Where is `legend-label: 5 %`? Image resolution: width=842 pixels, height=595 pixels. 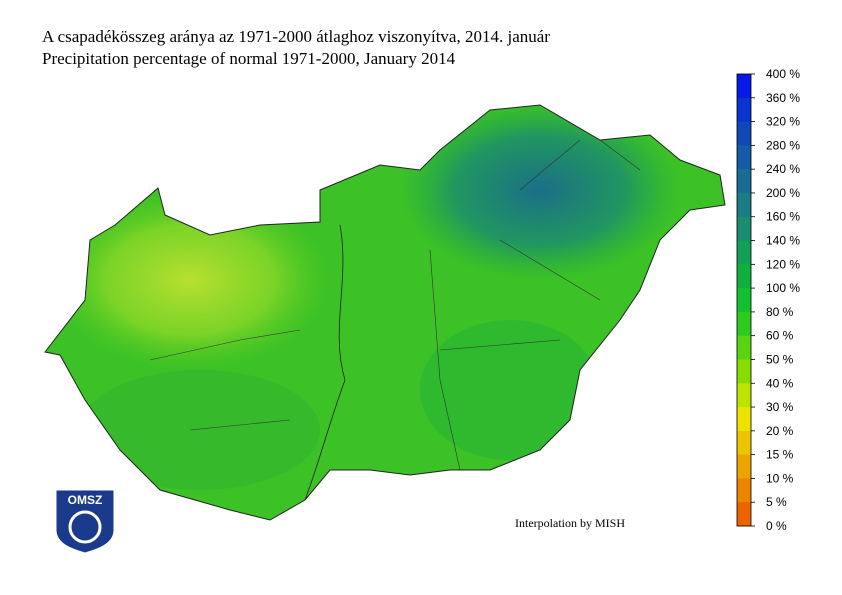
legend-label: 5 % is located at coordinates (776, 502).